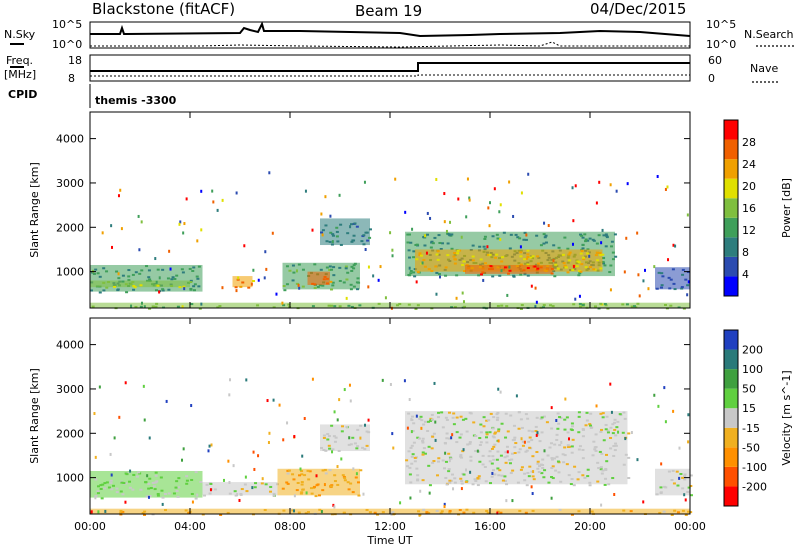  What do you see at coordinates (490, 526) in the screenshot?
I see `x-tick-label: 16:00` at bounding box center [490, 526].